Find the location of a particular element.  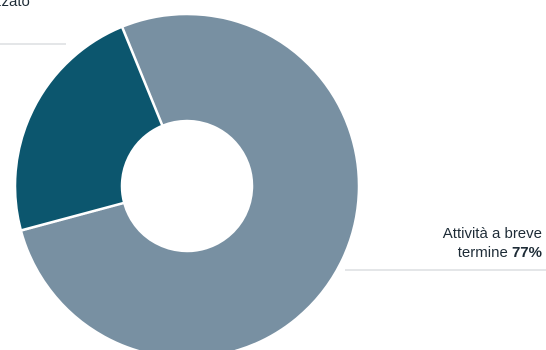

slice-label-other: zzato is located at coordinates (15, 5).